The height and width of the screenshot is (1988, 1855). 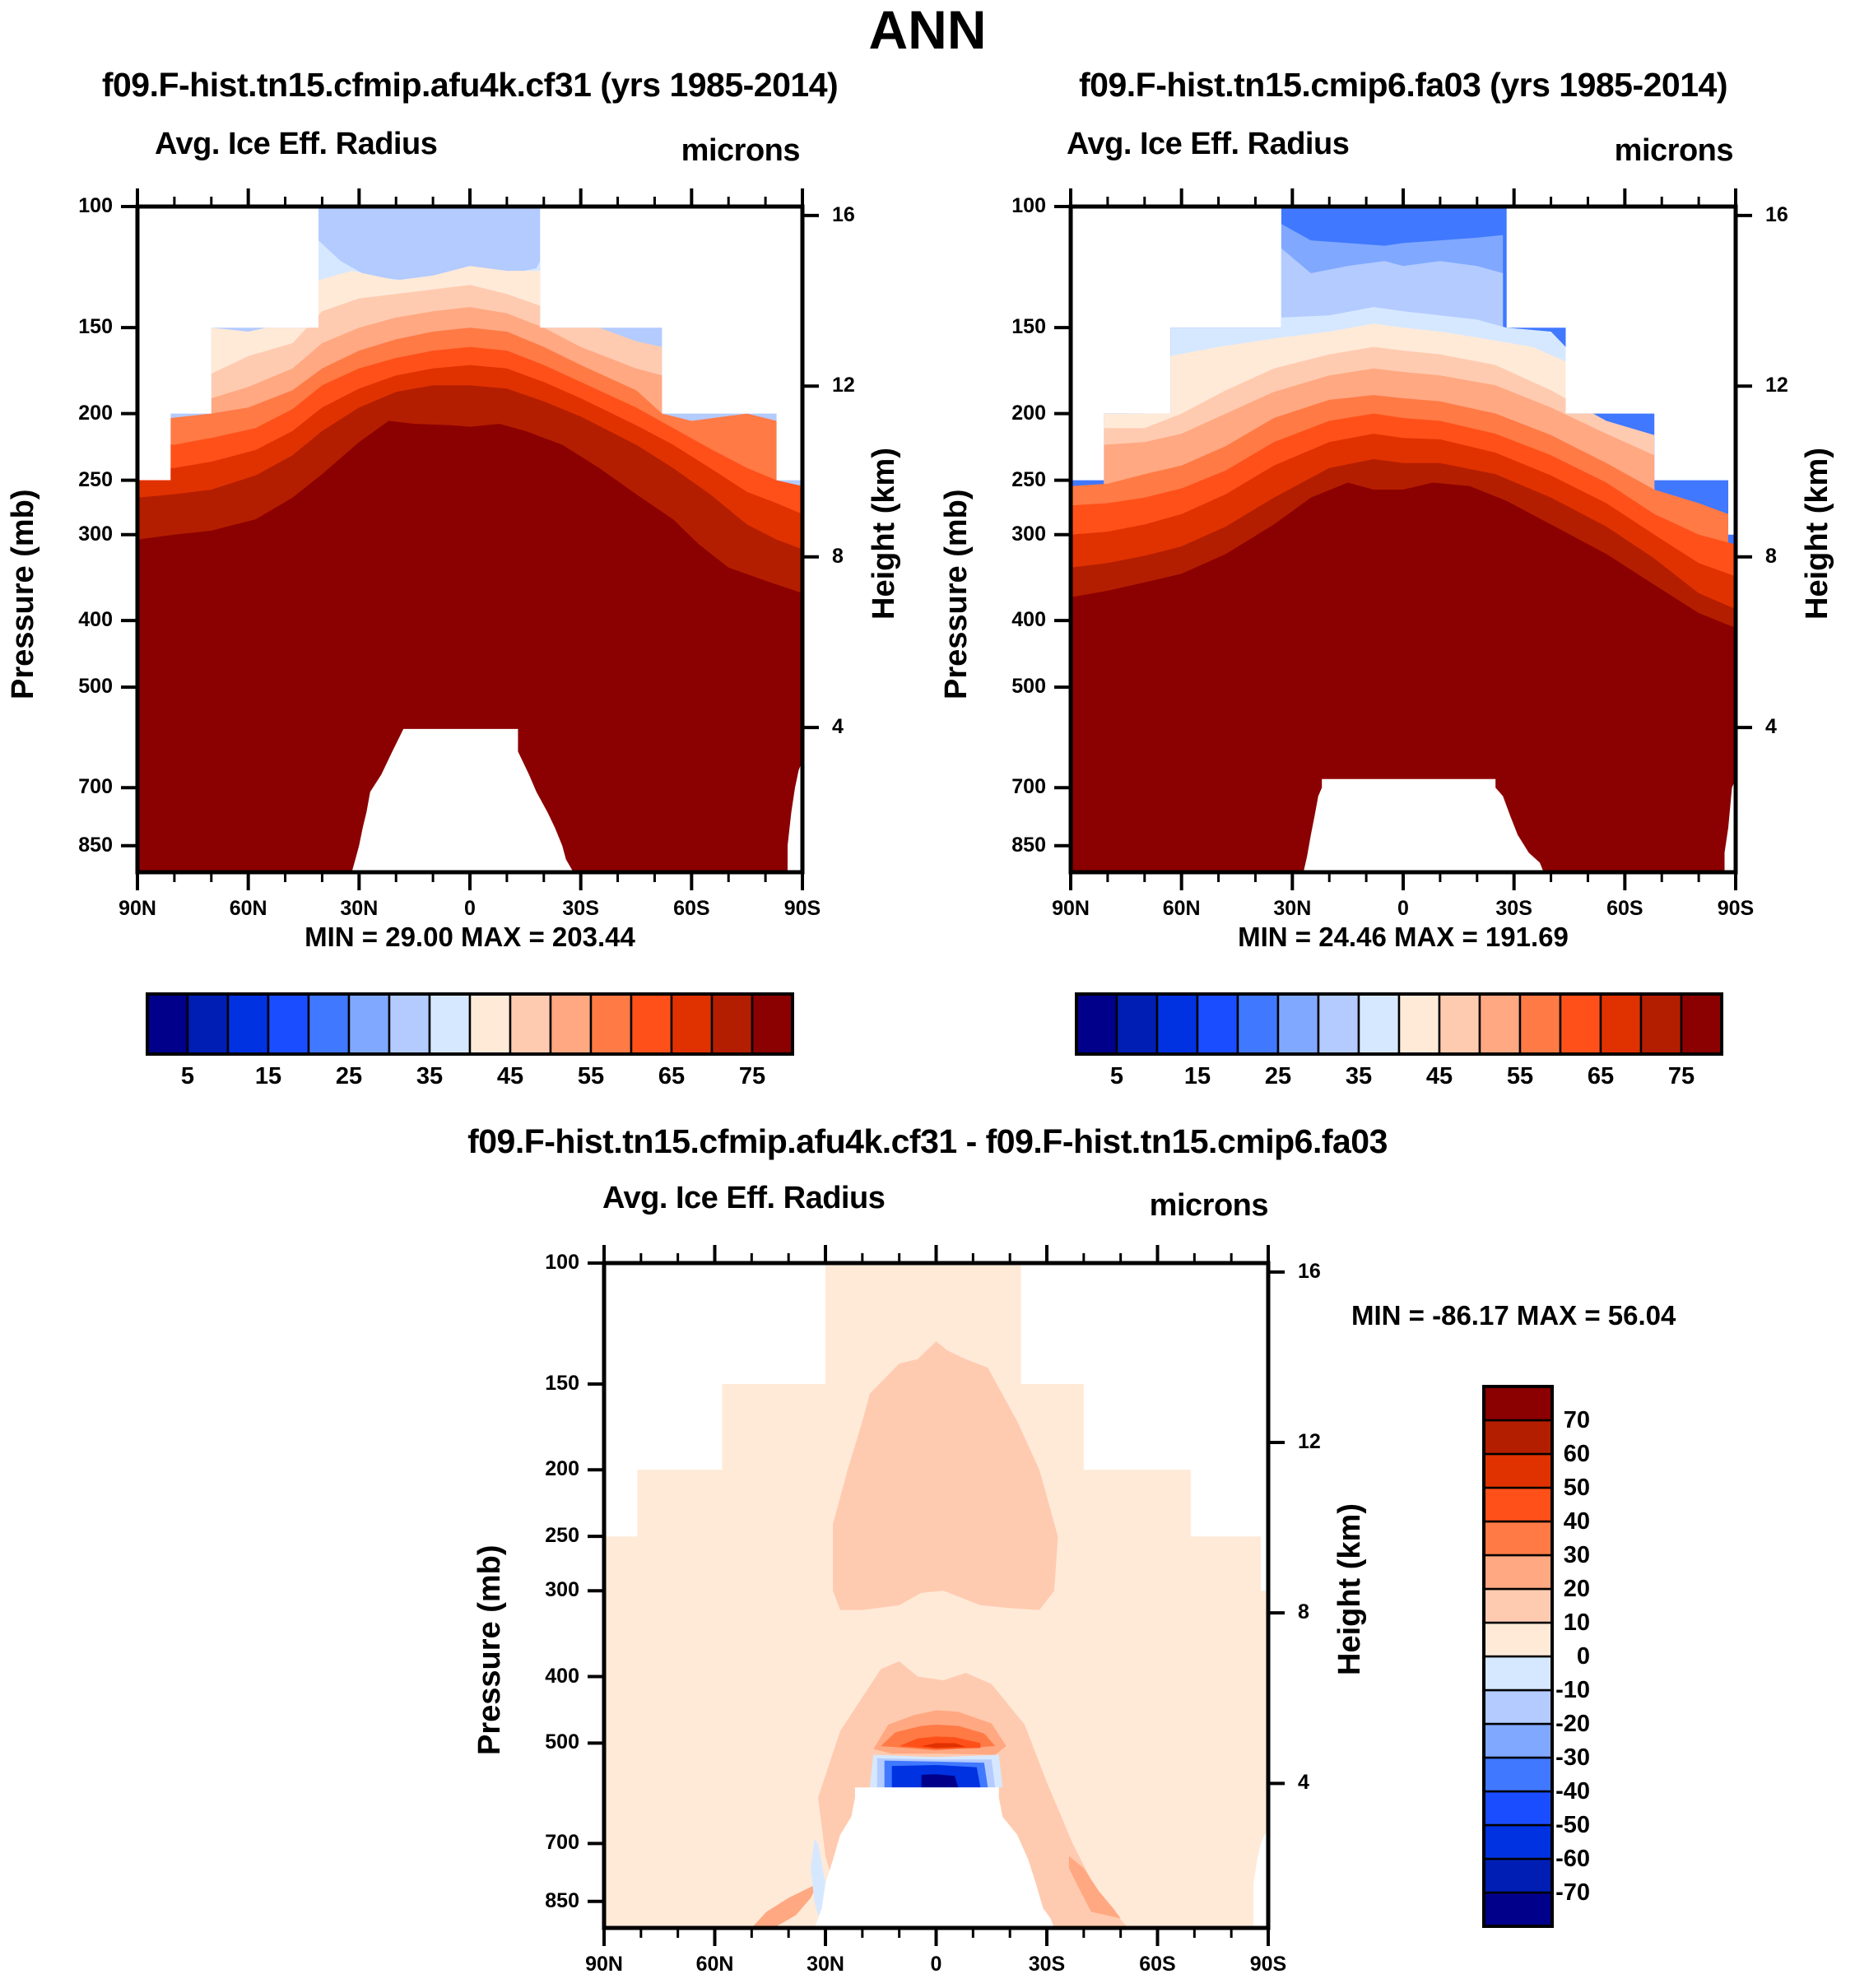 I want to click on colorbar-label: 45, so click(x=1439, y=1076).